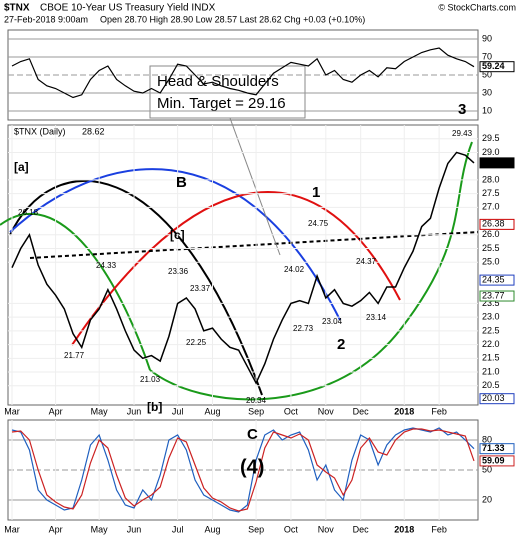  I want to click on last-value-label: 28.62, so click(493, 162).